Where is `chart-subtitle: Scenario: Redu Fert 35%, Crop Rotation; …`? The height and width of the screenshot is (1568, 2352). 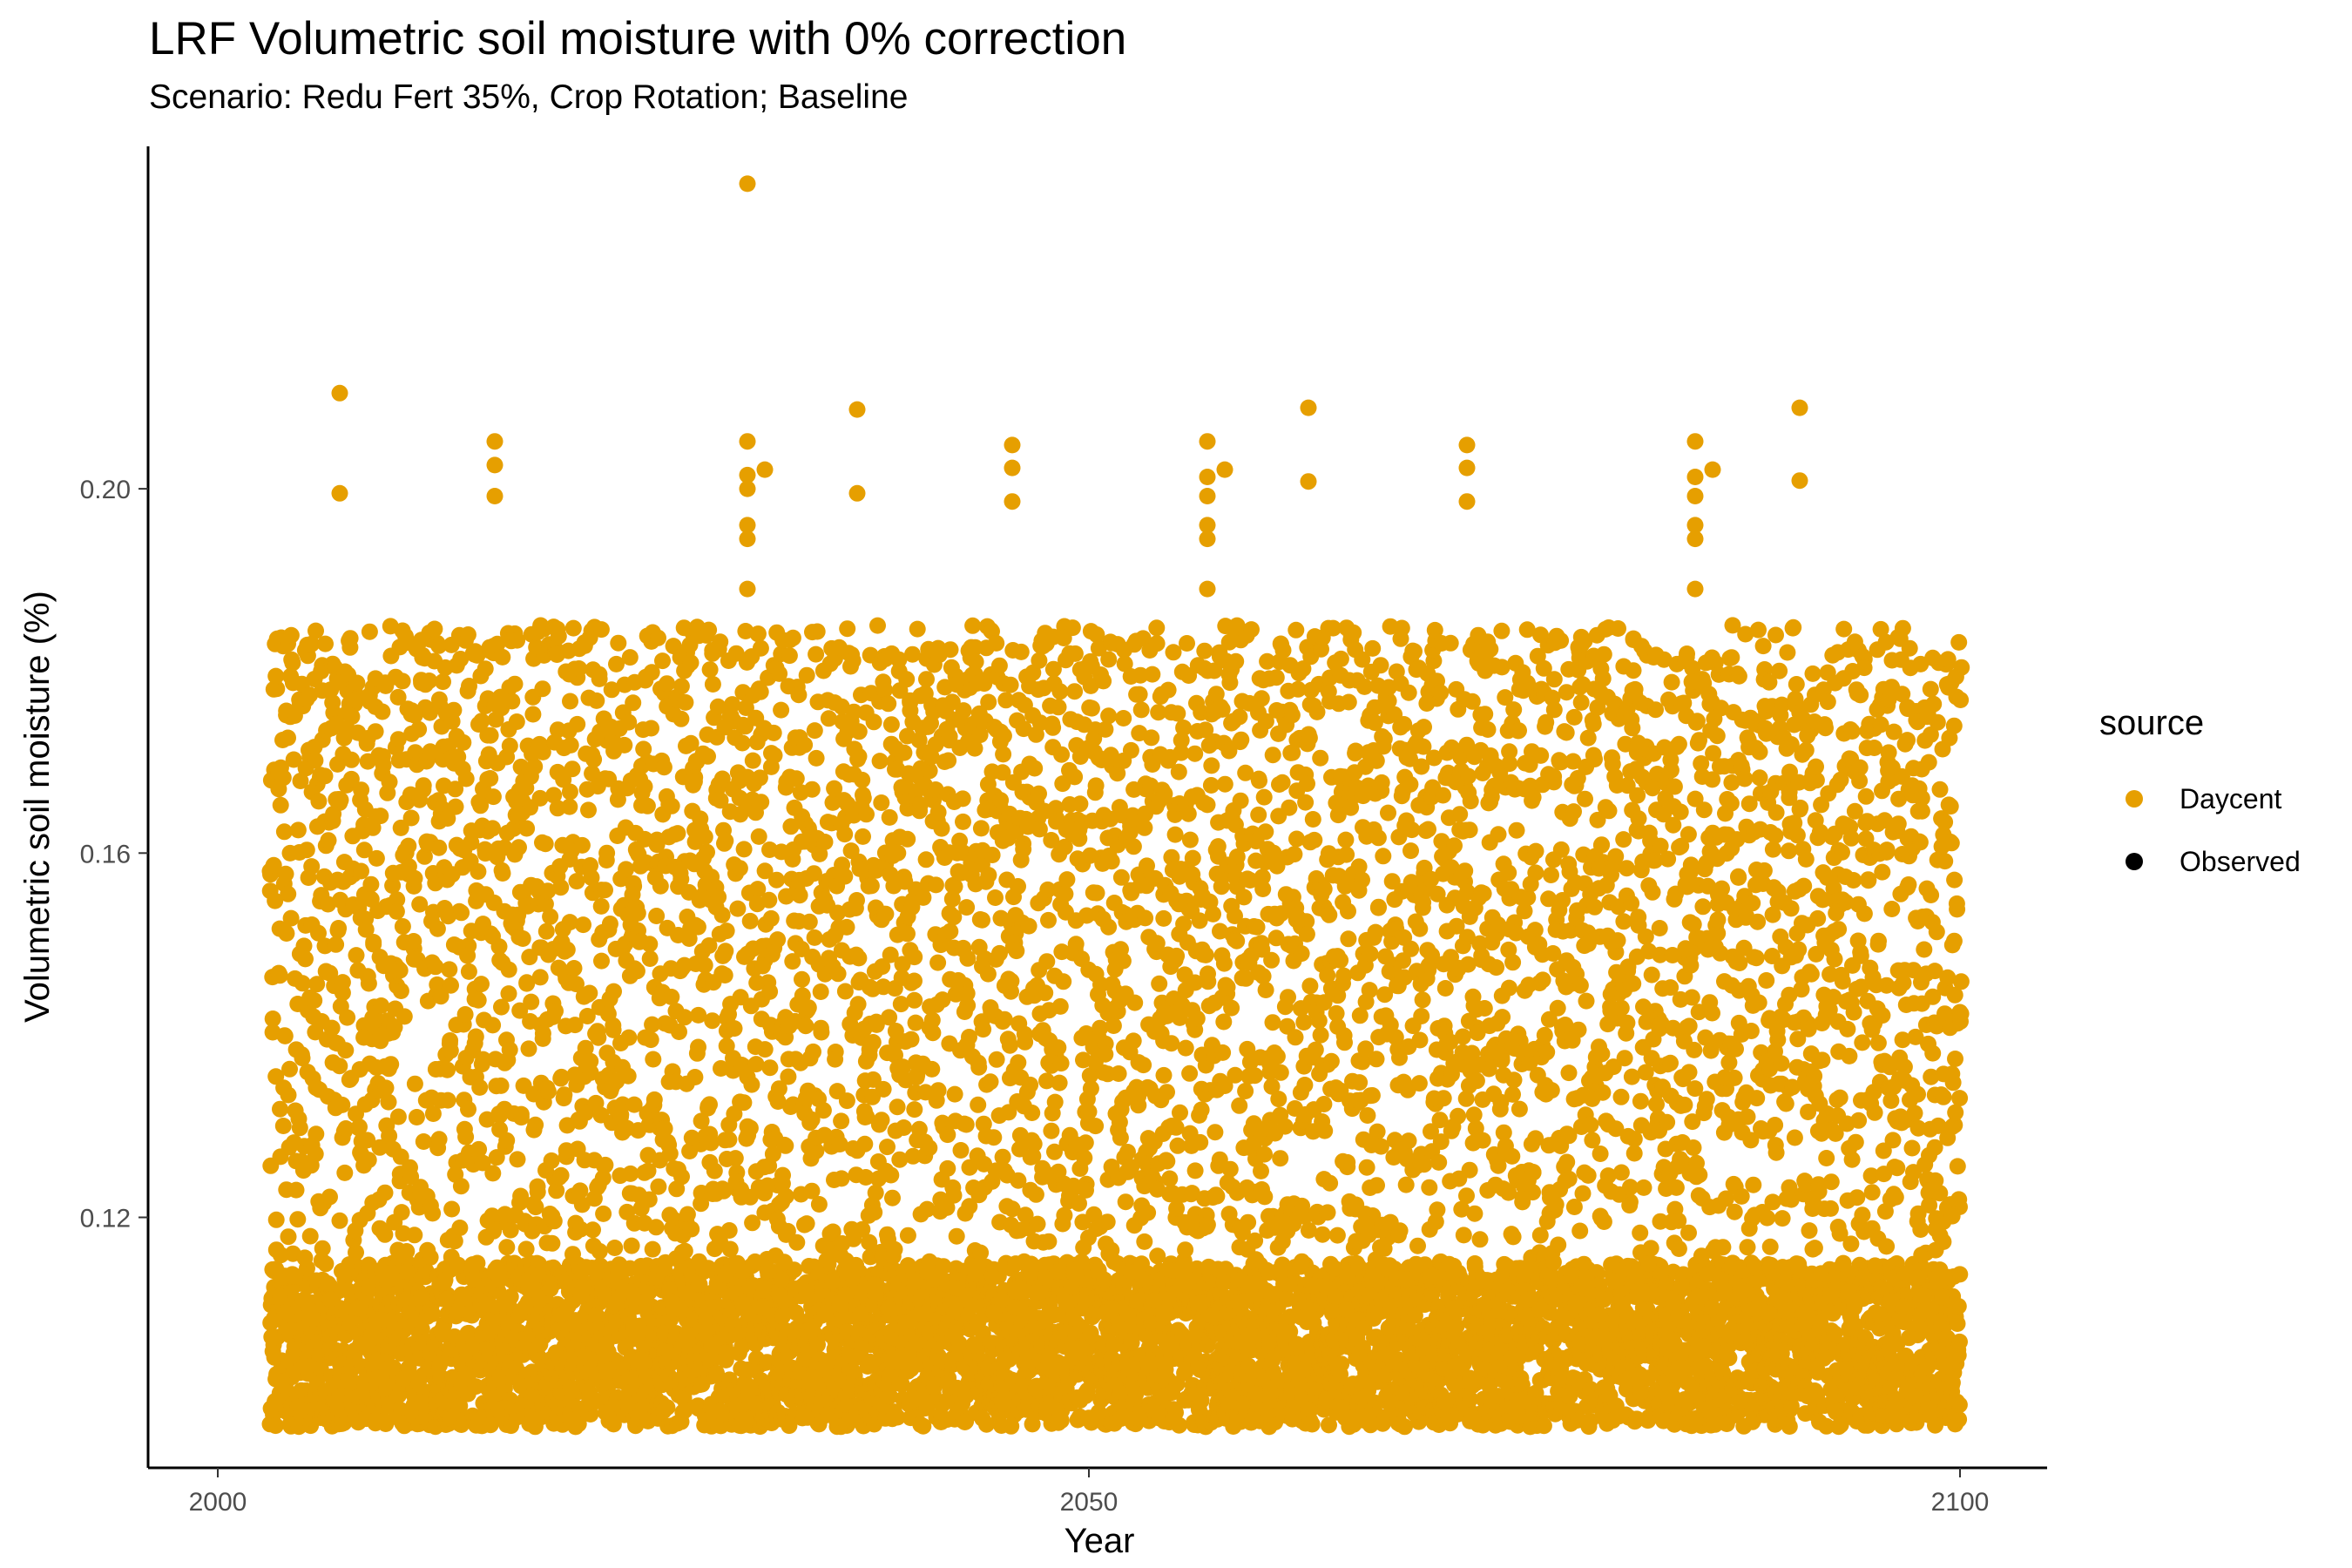 chart-subtitle: Scenario: Redu Fert 35%, Crop Rotation; … is located at coordinates (529, 97).